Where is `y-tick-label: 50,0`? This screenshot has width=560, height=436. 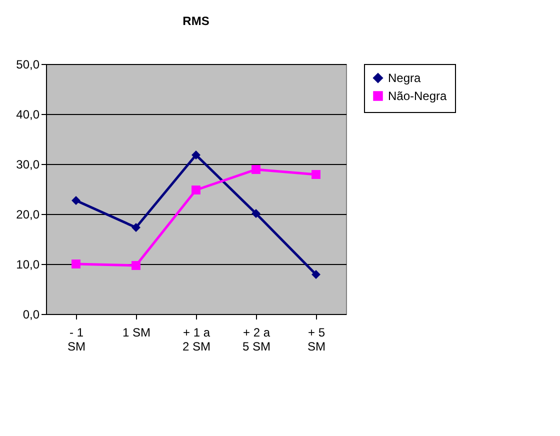
y-tick-label: 50,0 is located at coordinates (28, 65).